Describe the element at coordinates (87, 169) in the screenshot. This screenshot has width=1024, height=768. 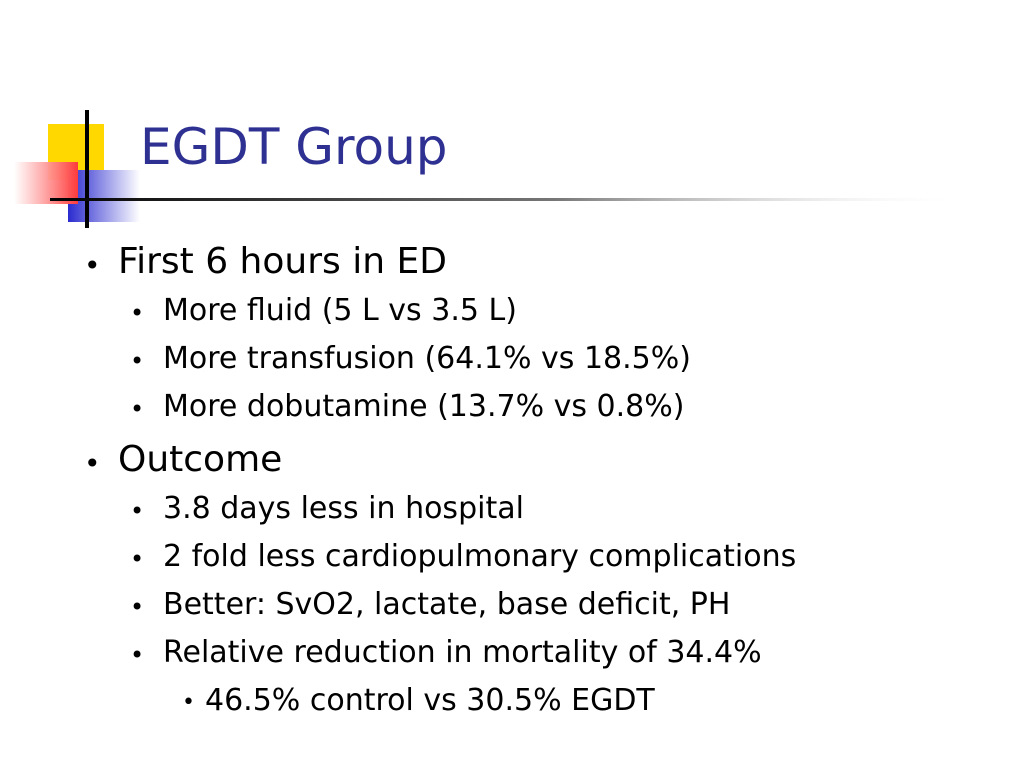
I see `logo-vertical-line` at that location.